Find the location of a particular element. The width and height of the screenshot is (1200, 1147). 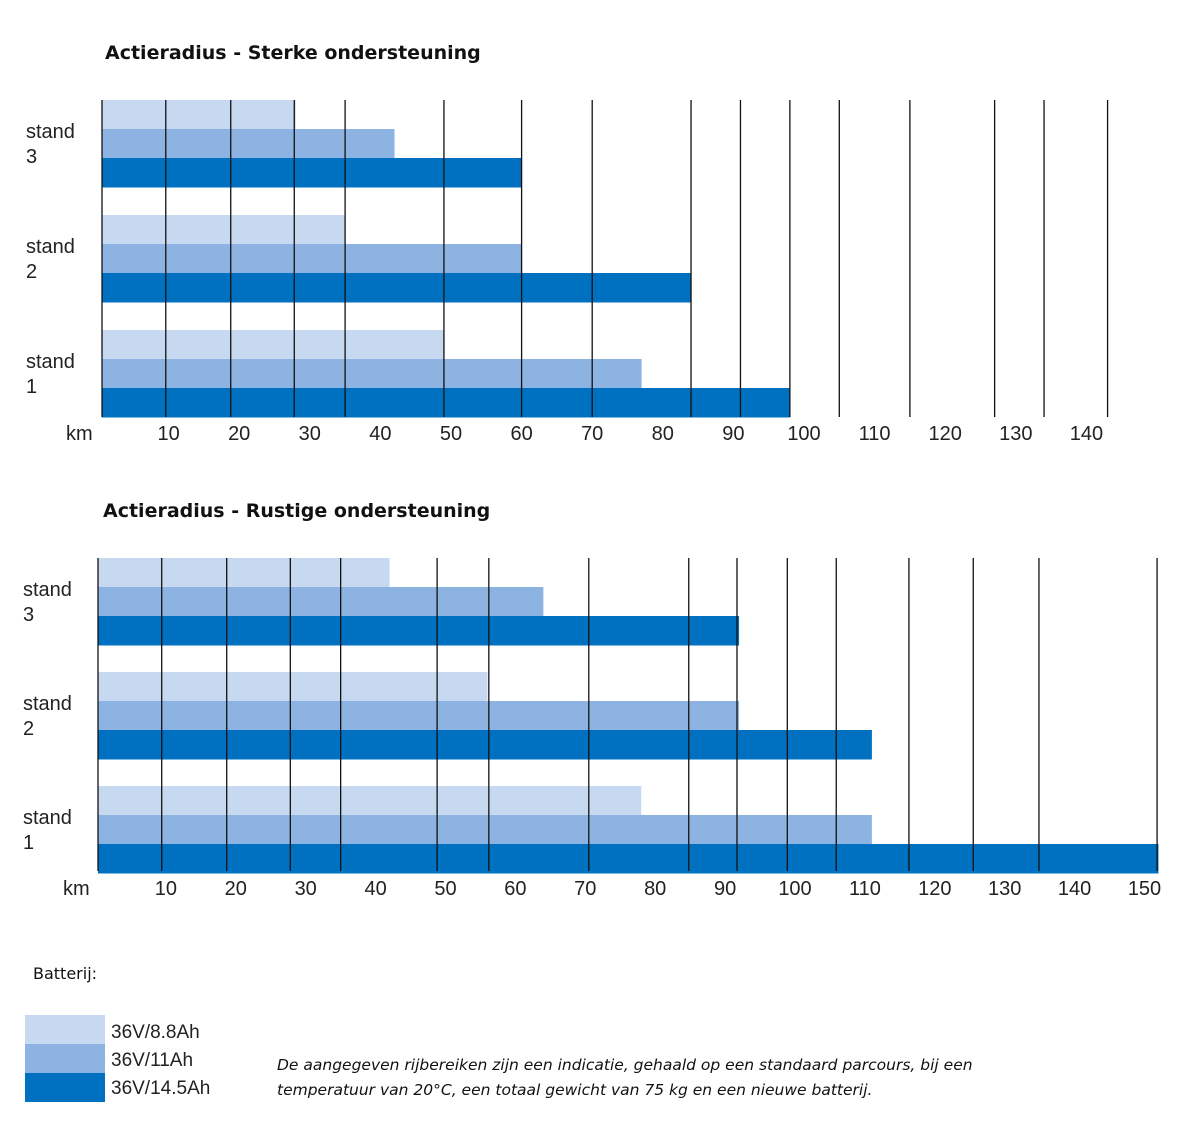

legend-label-14.5ah: 36V/14.5Ah is located at coordinates (161, 1088).